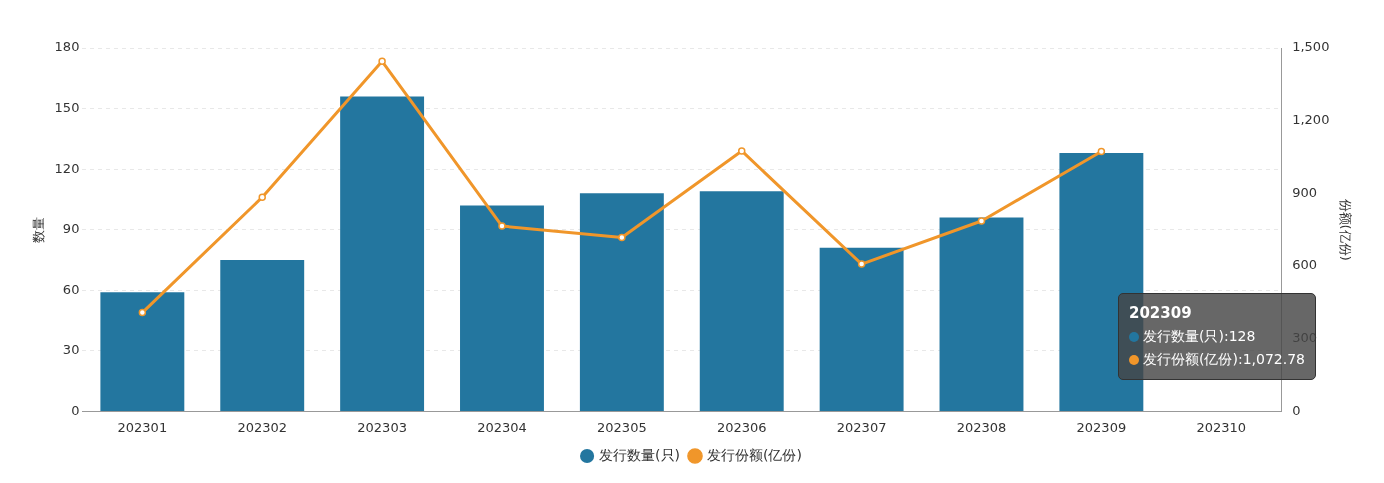 The width and height of the screenshot is (1384, 483). What do you see at coordinates (640, 454) in the screenshot?
I see `legend-label: 发行数量(只)` at bounding box center [640, 454].